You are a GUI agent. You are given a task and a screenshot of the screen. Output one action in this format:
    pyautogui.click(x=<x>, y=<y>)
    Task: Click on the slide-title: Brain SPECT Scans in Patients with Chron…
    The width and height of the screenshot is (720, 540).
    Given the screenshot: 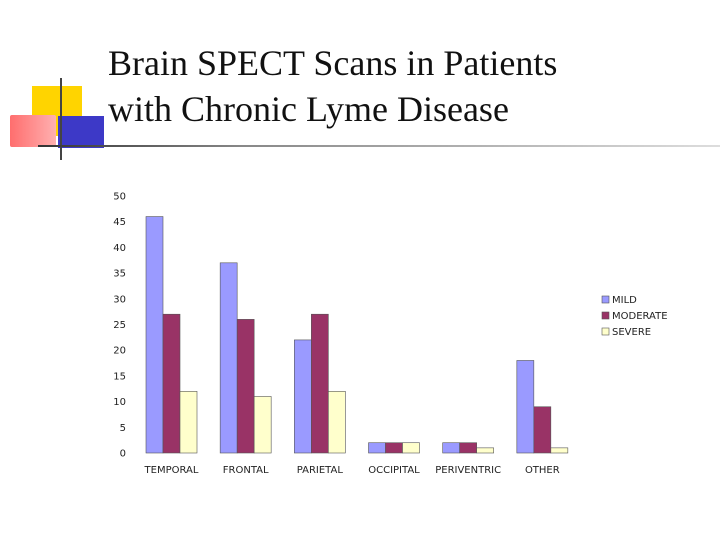 What is the action you would take?
    pyautogui.click(x=408, y=86)
    